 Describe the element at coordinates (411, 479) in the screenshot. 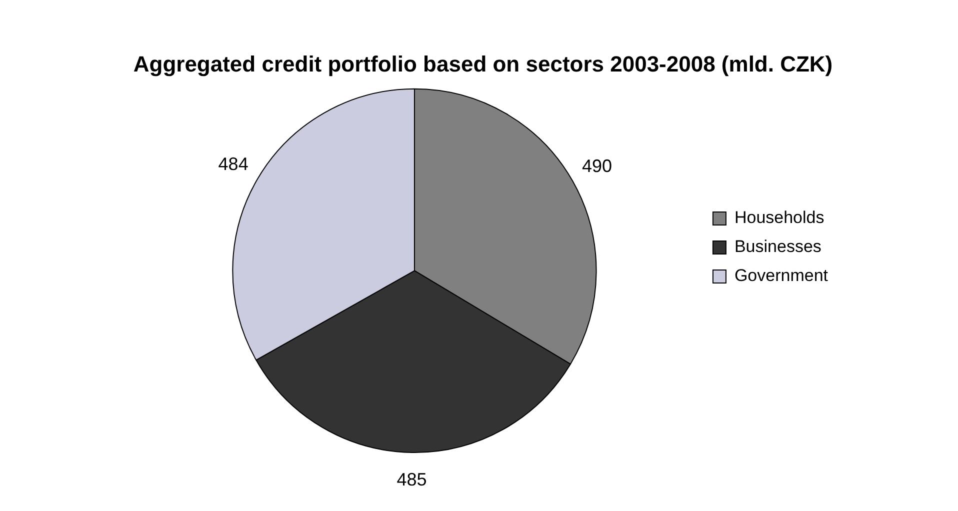

I see `data-label: 485` at that location.